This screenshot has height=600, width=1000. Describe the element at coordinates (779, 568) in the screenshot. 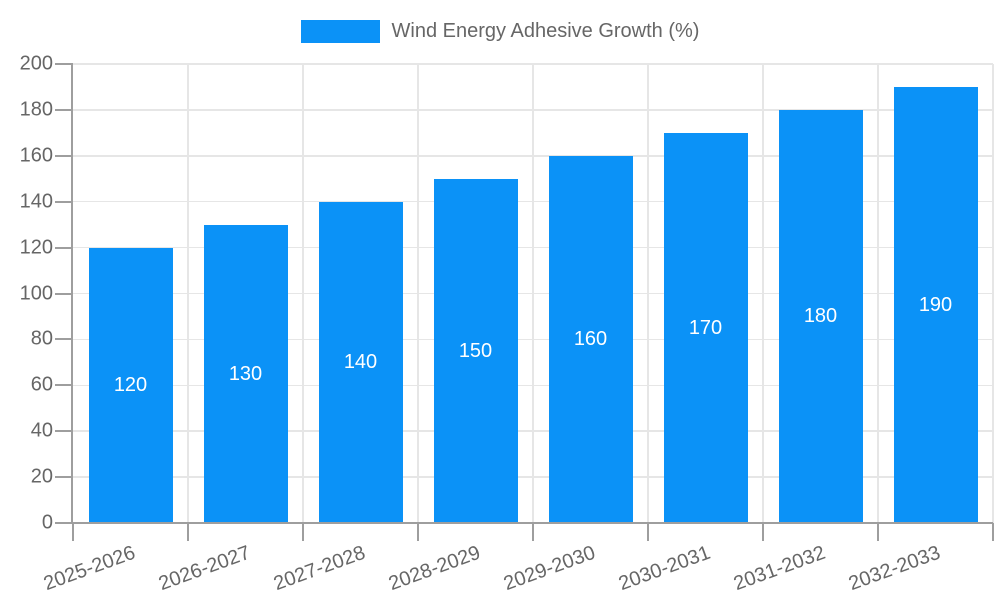

I see `x-axis-category-label: 2031-2032` at that location.